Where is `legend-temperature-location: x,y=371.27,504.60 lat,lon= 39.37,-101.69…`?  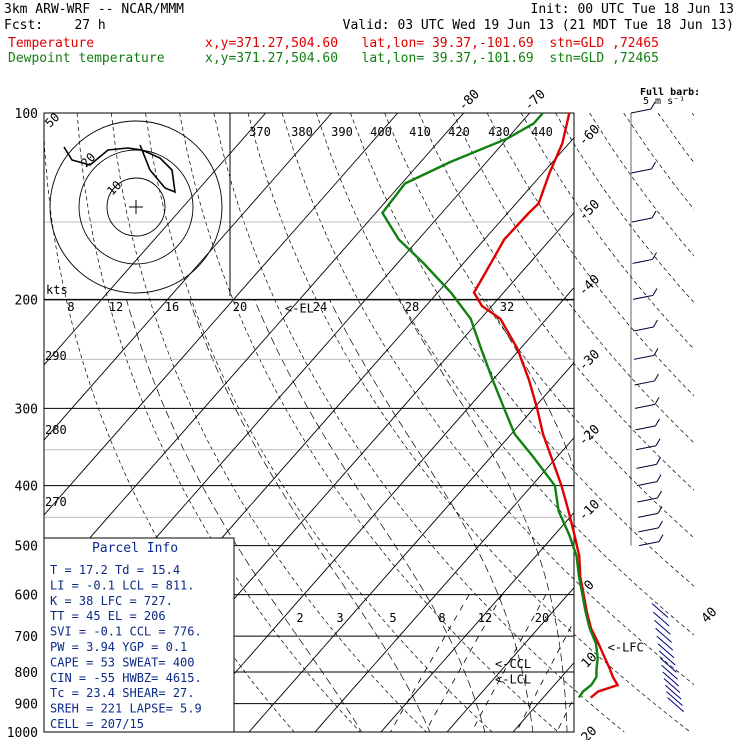
legend-temperature-location: x,y=371.27,504.60 lat,lon= 39.37,-101.69… is located at coordinates (432, 43).